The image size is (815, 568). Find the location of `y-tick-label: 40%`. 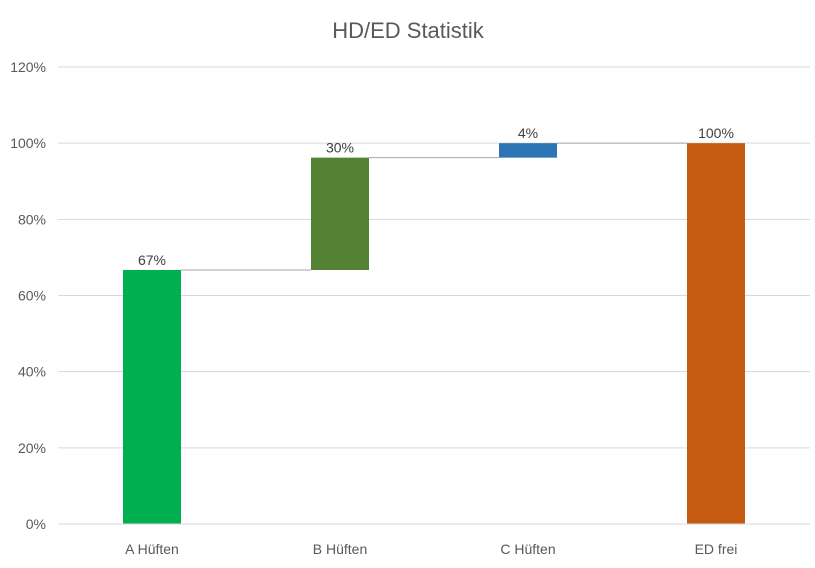

y-tick-label: 40% is located at coordinates (32, 372).